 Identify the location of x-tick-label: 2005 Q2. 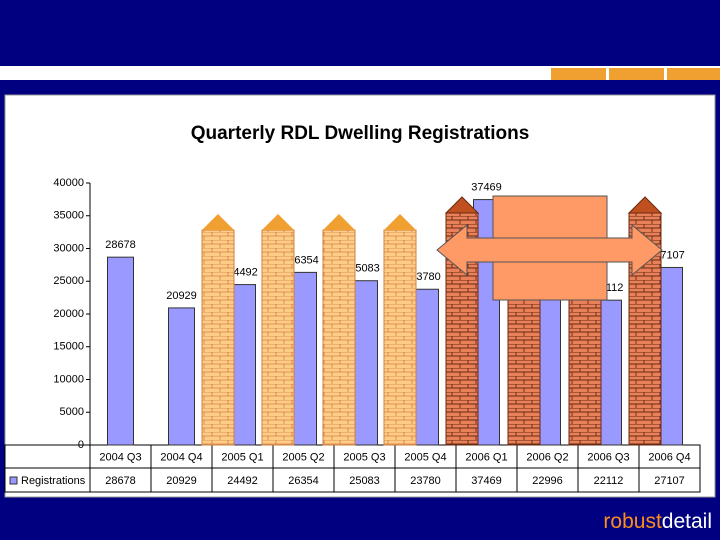
(303, 457).